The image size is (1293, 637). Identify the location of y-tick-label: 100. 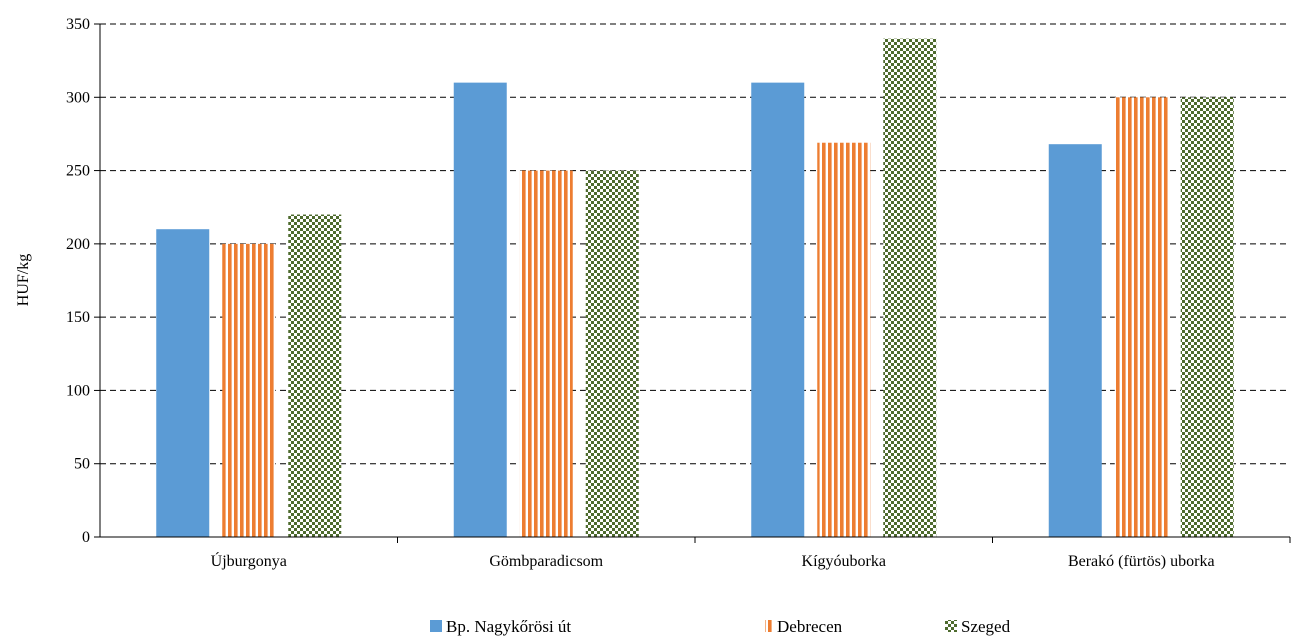
(78, 390).